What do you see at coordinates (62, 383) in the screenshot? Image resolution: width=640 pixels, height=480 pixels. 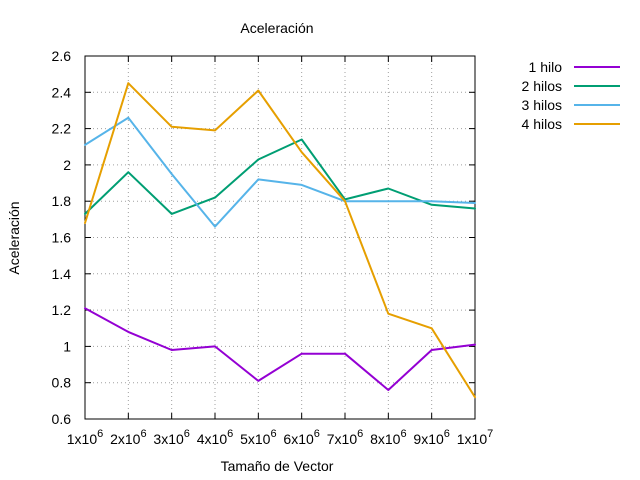 I see `y-tick-label: 0.8` at bounding box center [62, 383].